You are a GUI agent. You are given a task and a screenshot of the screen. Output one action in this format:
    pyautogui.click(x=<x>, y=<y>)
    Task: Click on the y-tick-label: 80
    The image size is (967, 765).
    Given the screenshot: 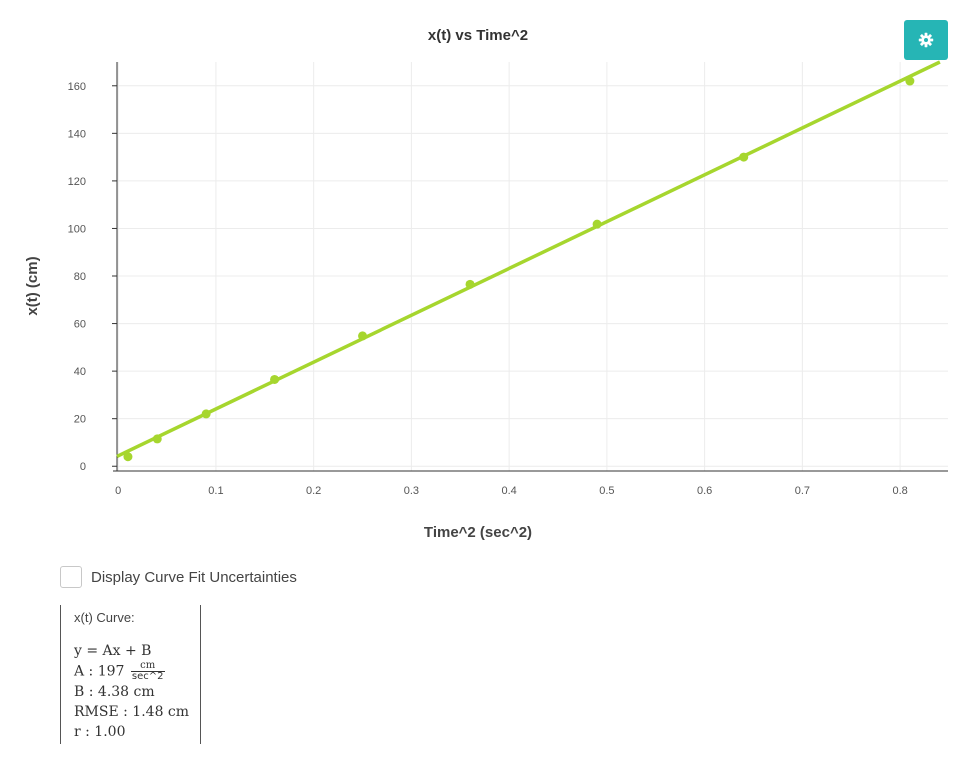 What is the action you would take?
    pyautogui.click(x=80, y=277)
    